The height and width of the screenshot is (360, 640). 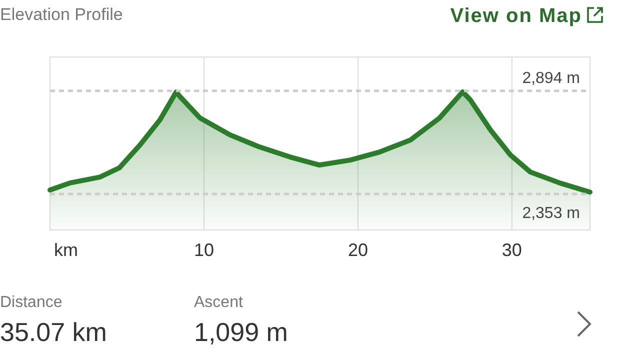 I want to click on chart-title: Elevation Profile, so click(x=61, y=14).